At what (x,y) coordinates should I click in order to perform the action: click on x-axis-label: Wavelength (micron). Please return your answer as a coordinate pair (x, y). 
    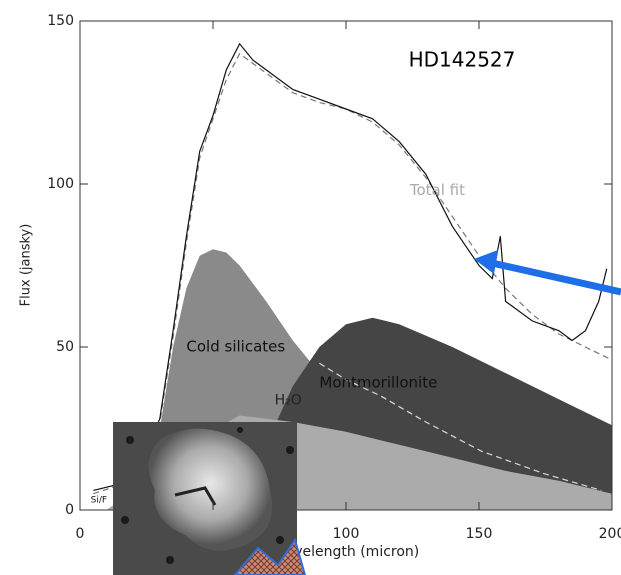
    Looking at the image, I should click on (346, 552).